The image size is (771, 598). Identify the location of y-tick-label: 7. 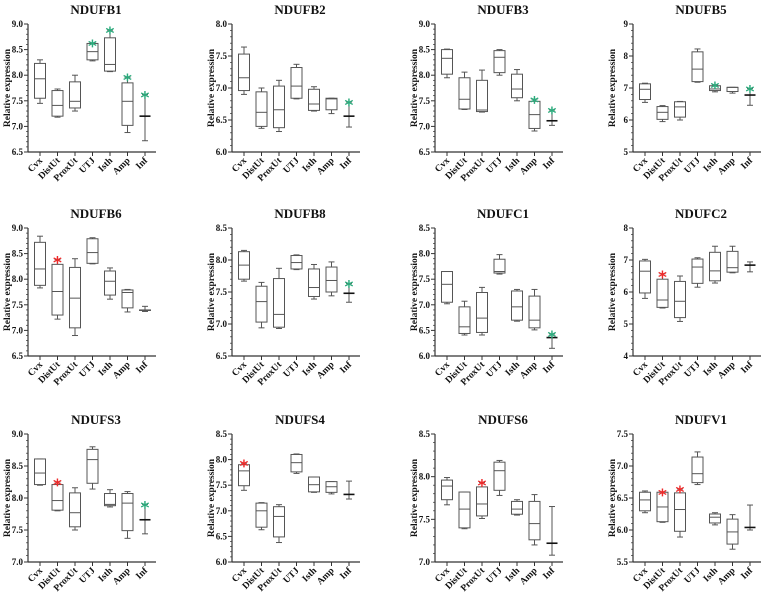
(626, 88).